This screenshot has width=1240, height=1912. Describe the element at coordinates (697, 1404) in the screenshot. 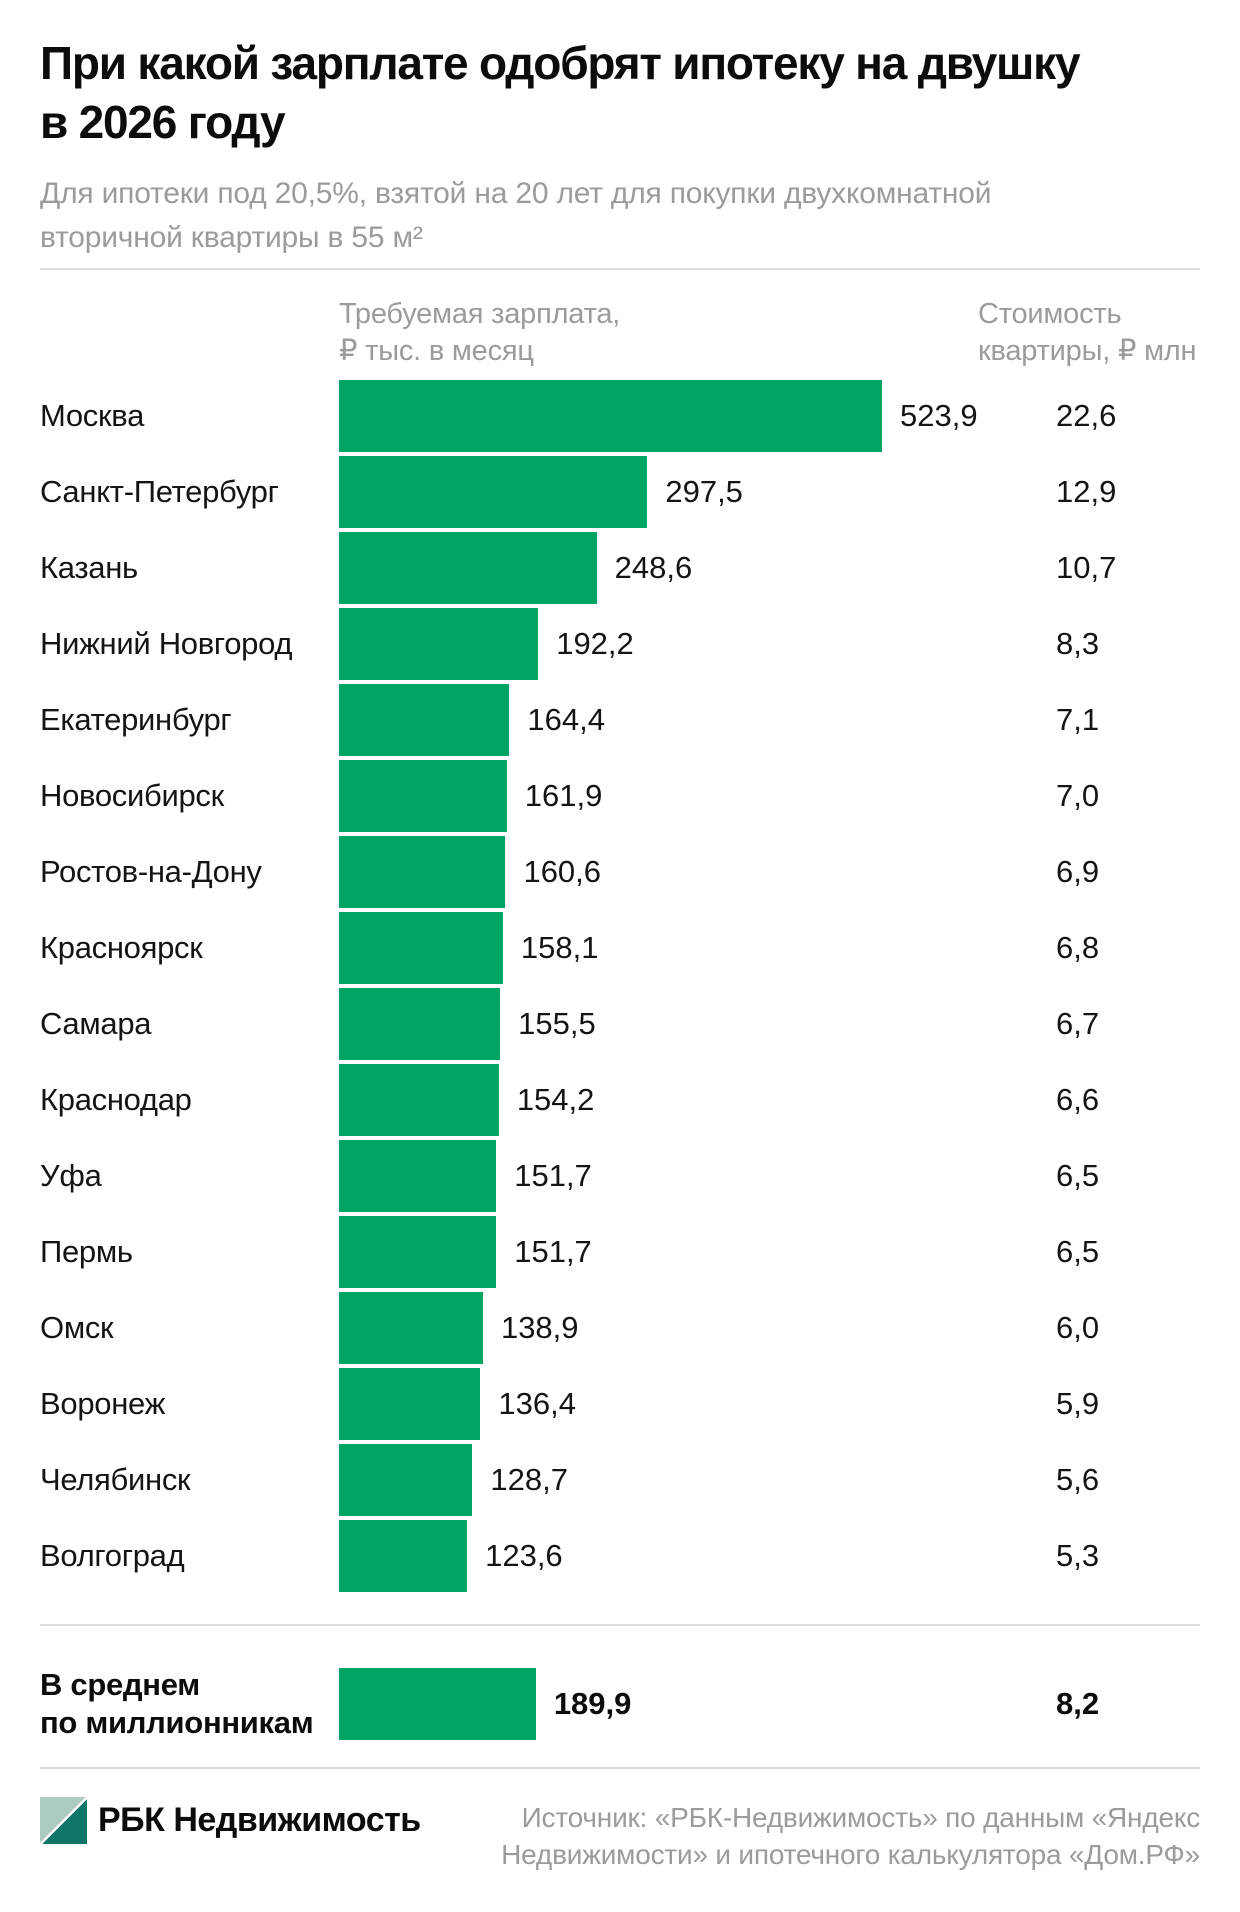

I see `bar-cell: 136,4` at that location.